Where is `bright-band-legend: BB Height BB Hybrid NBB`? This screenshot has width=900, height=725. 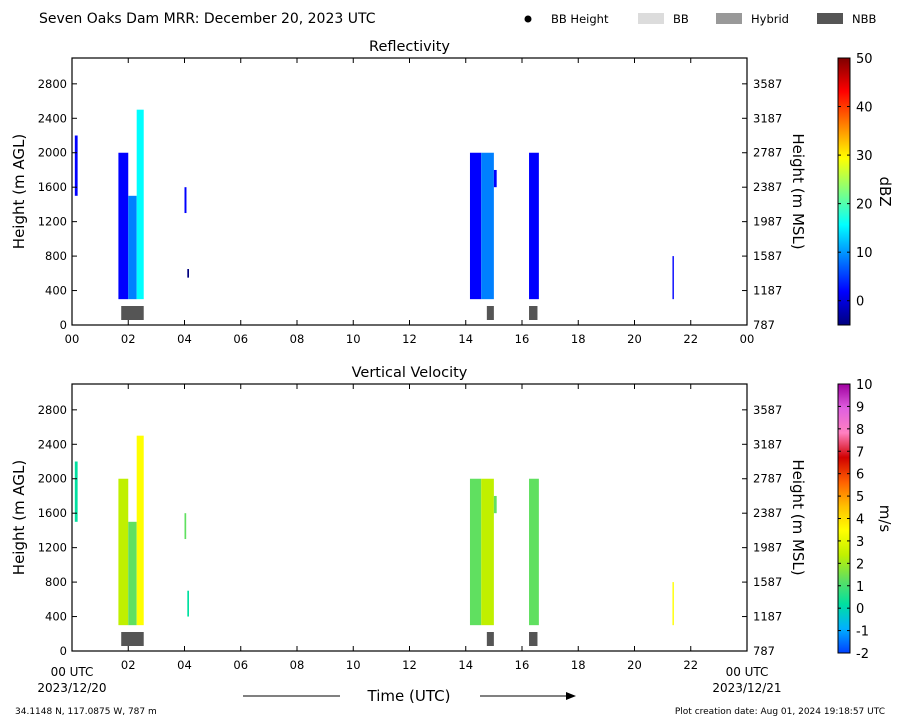 bright-band-legend: BB Height BB Hybrid NBB is located at coordinates (700, 19).